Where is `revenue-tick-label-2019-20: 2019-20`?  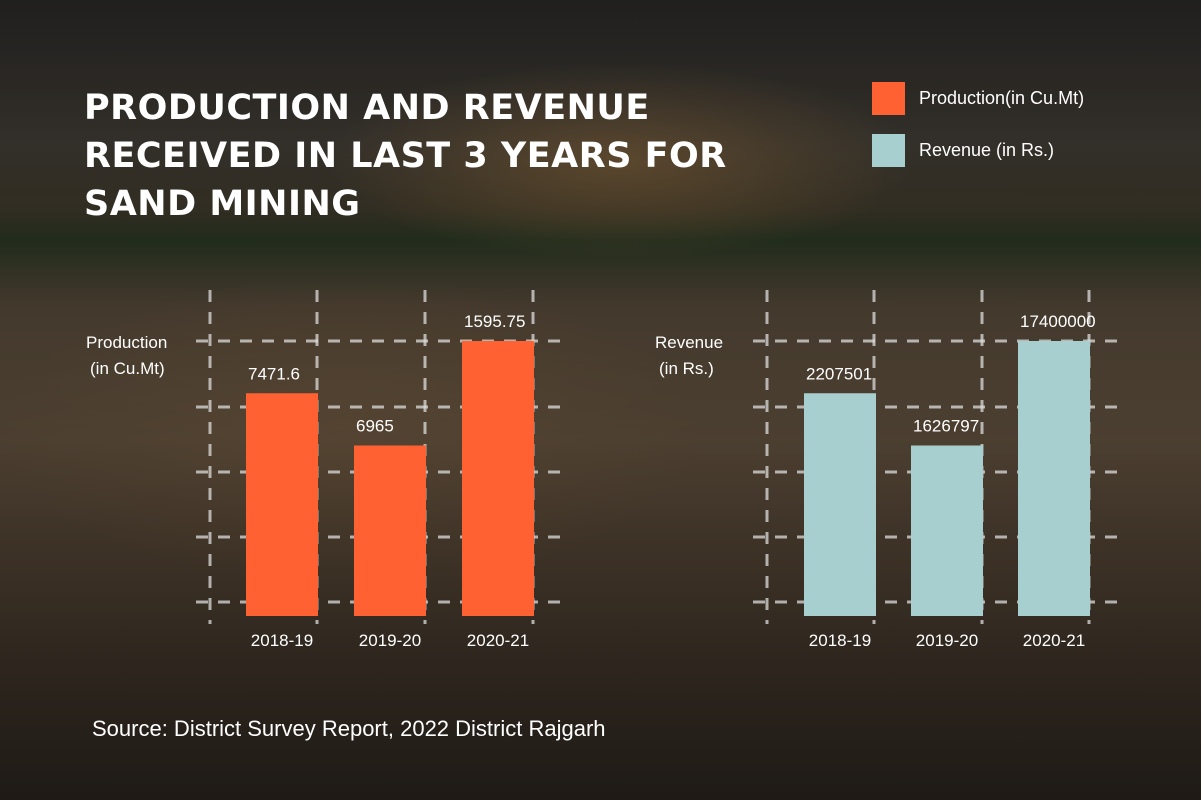 revenue-tick-label-2019-20: 2019-20 is located at coordinates (947, 640).